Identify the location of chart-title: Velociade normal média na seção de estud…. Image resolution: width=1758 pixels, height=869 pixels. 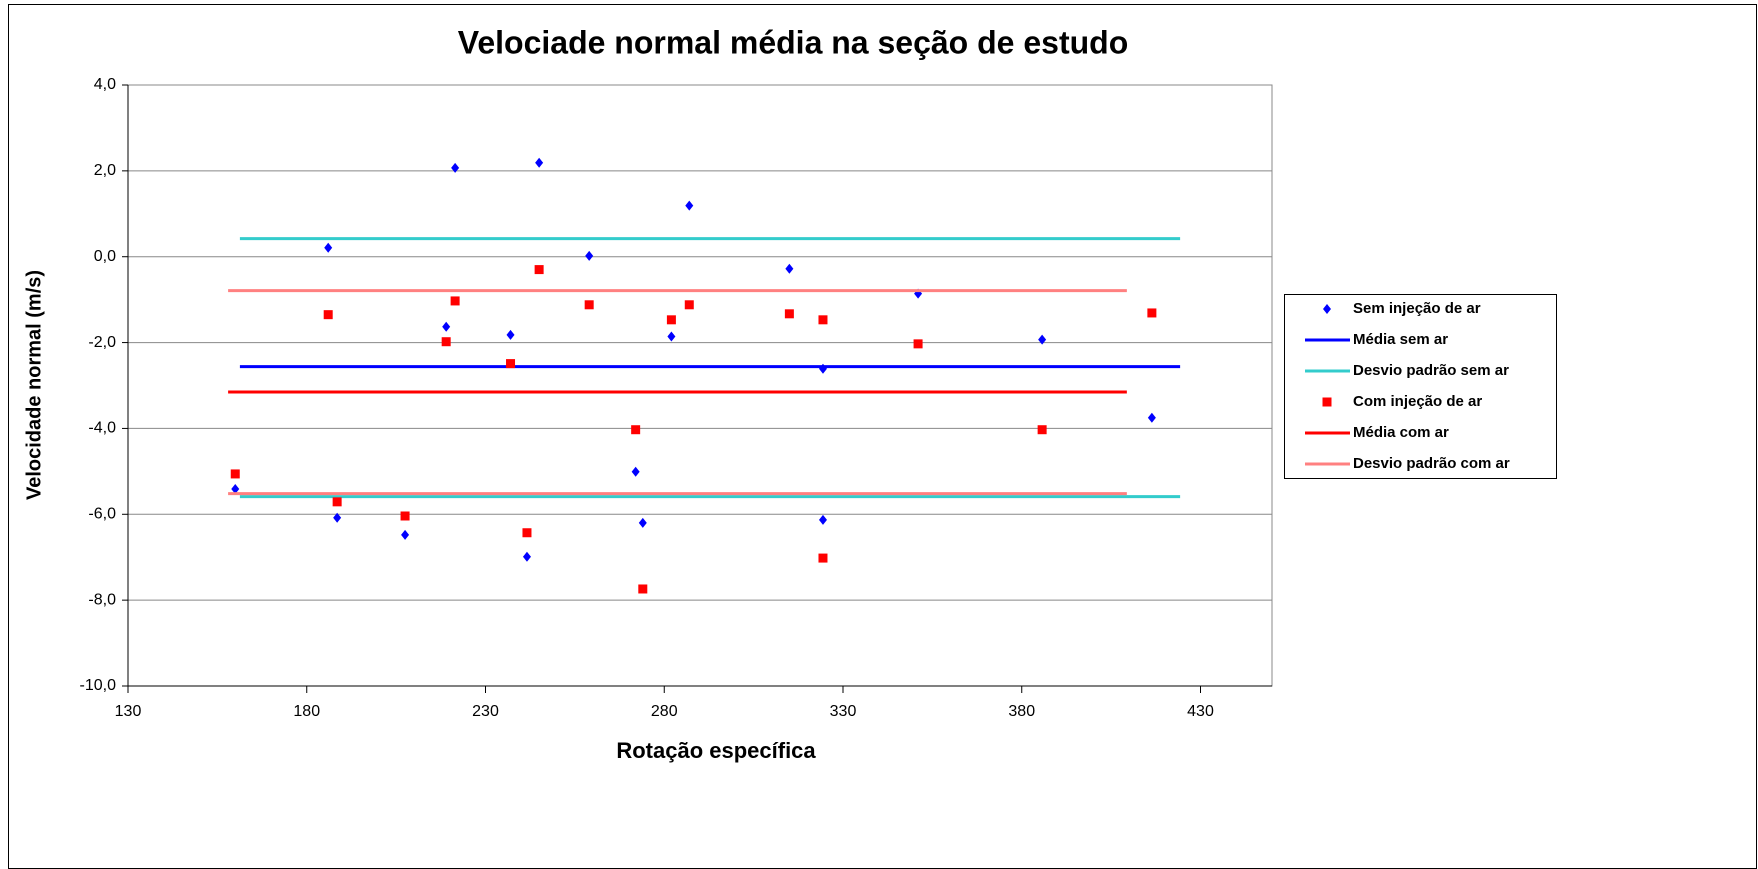
(793, 42).